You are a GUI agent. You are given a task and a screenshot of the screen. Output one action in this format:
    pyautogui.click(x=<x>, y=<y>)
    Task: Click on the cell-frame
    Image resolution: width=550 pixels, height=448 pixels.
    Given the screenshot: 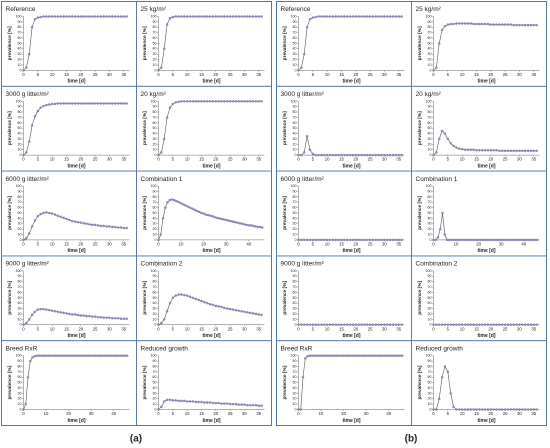 What is the action you would take?
    pyautogui.click(x=204, y=383)
    